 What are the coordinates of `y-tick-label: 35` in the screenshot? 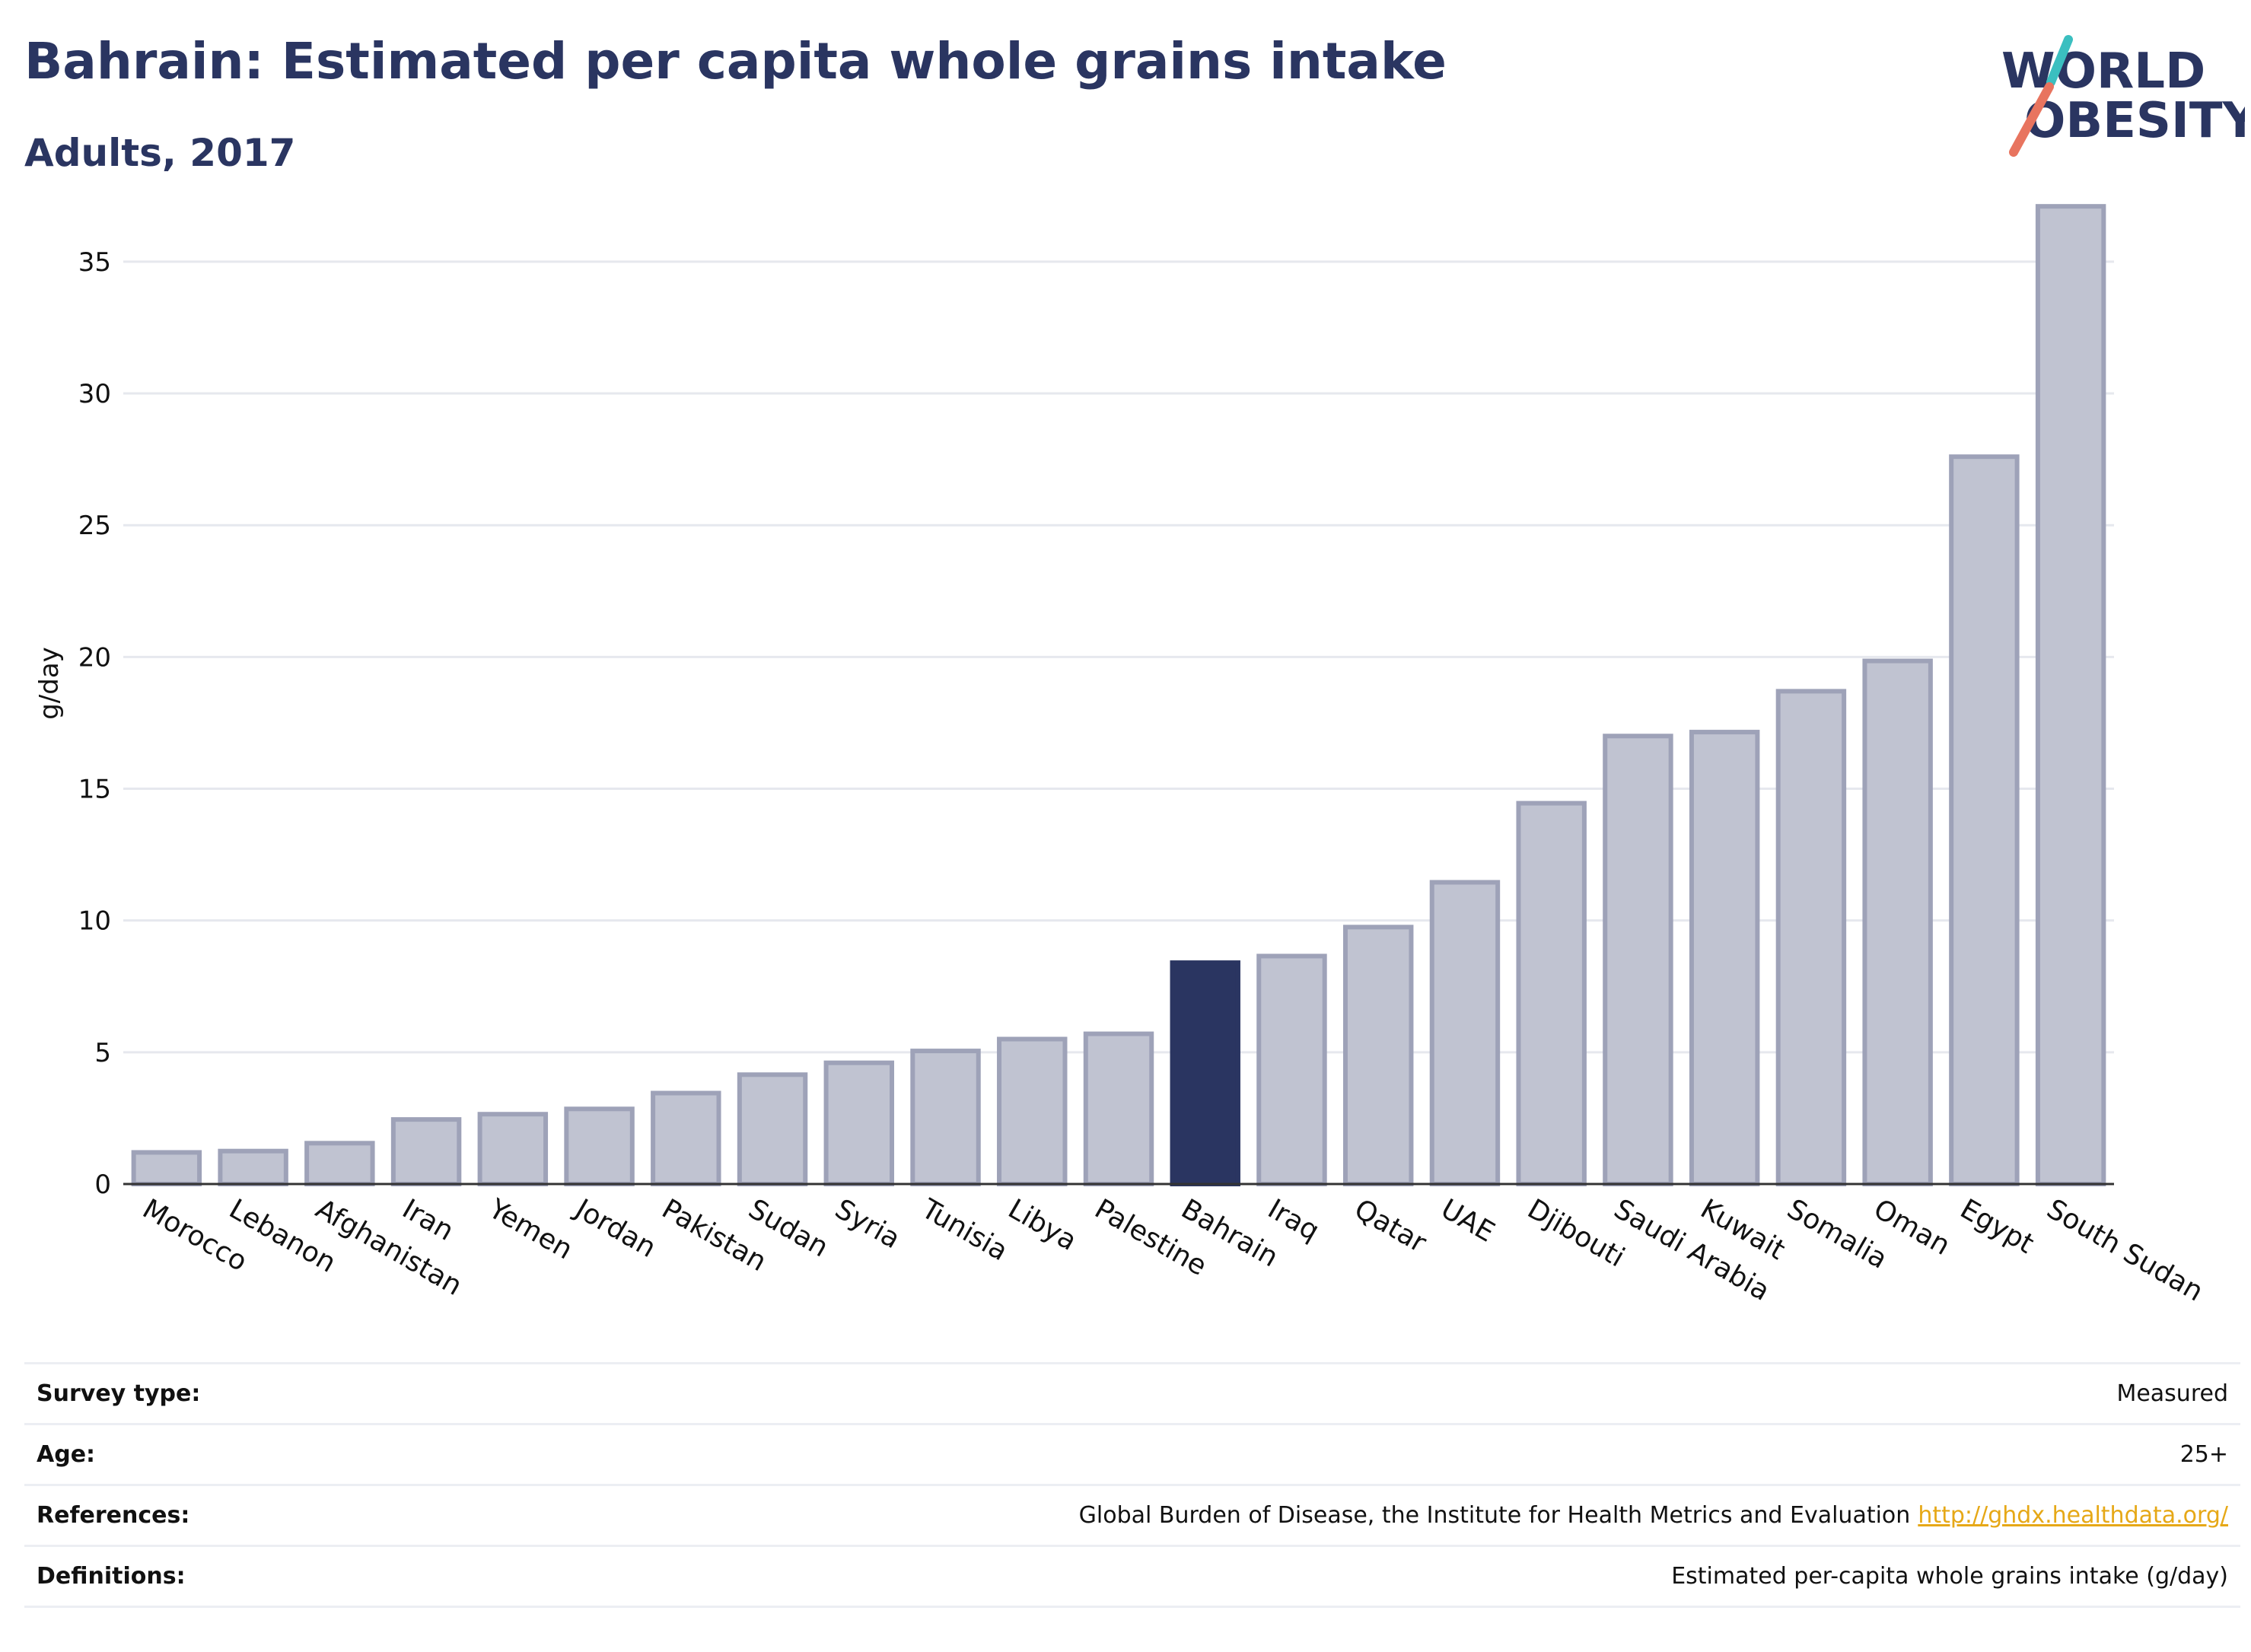 It's located at (94, 262).